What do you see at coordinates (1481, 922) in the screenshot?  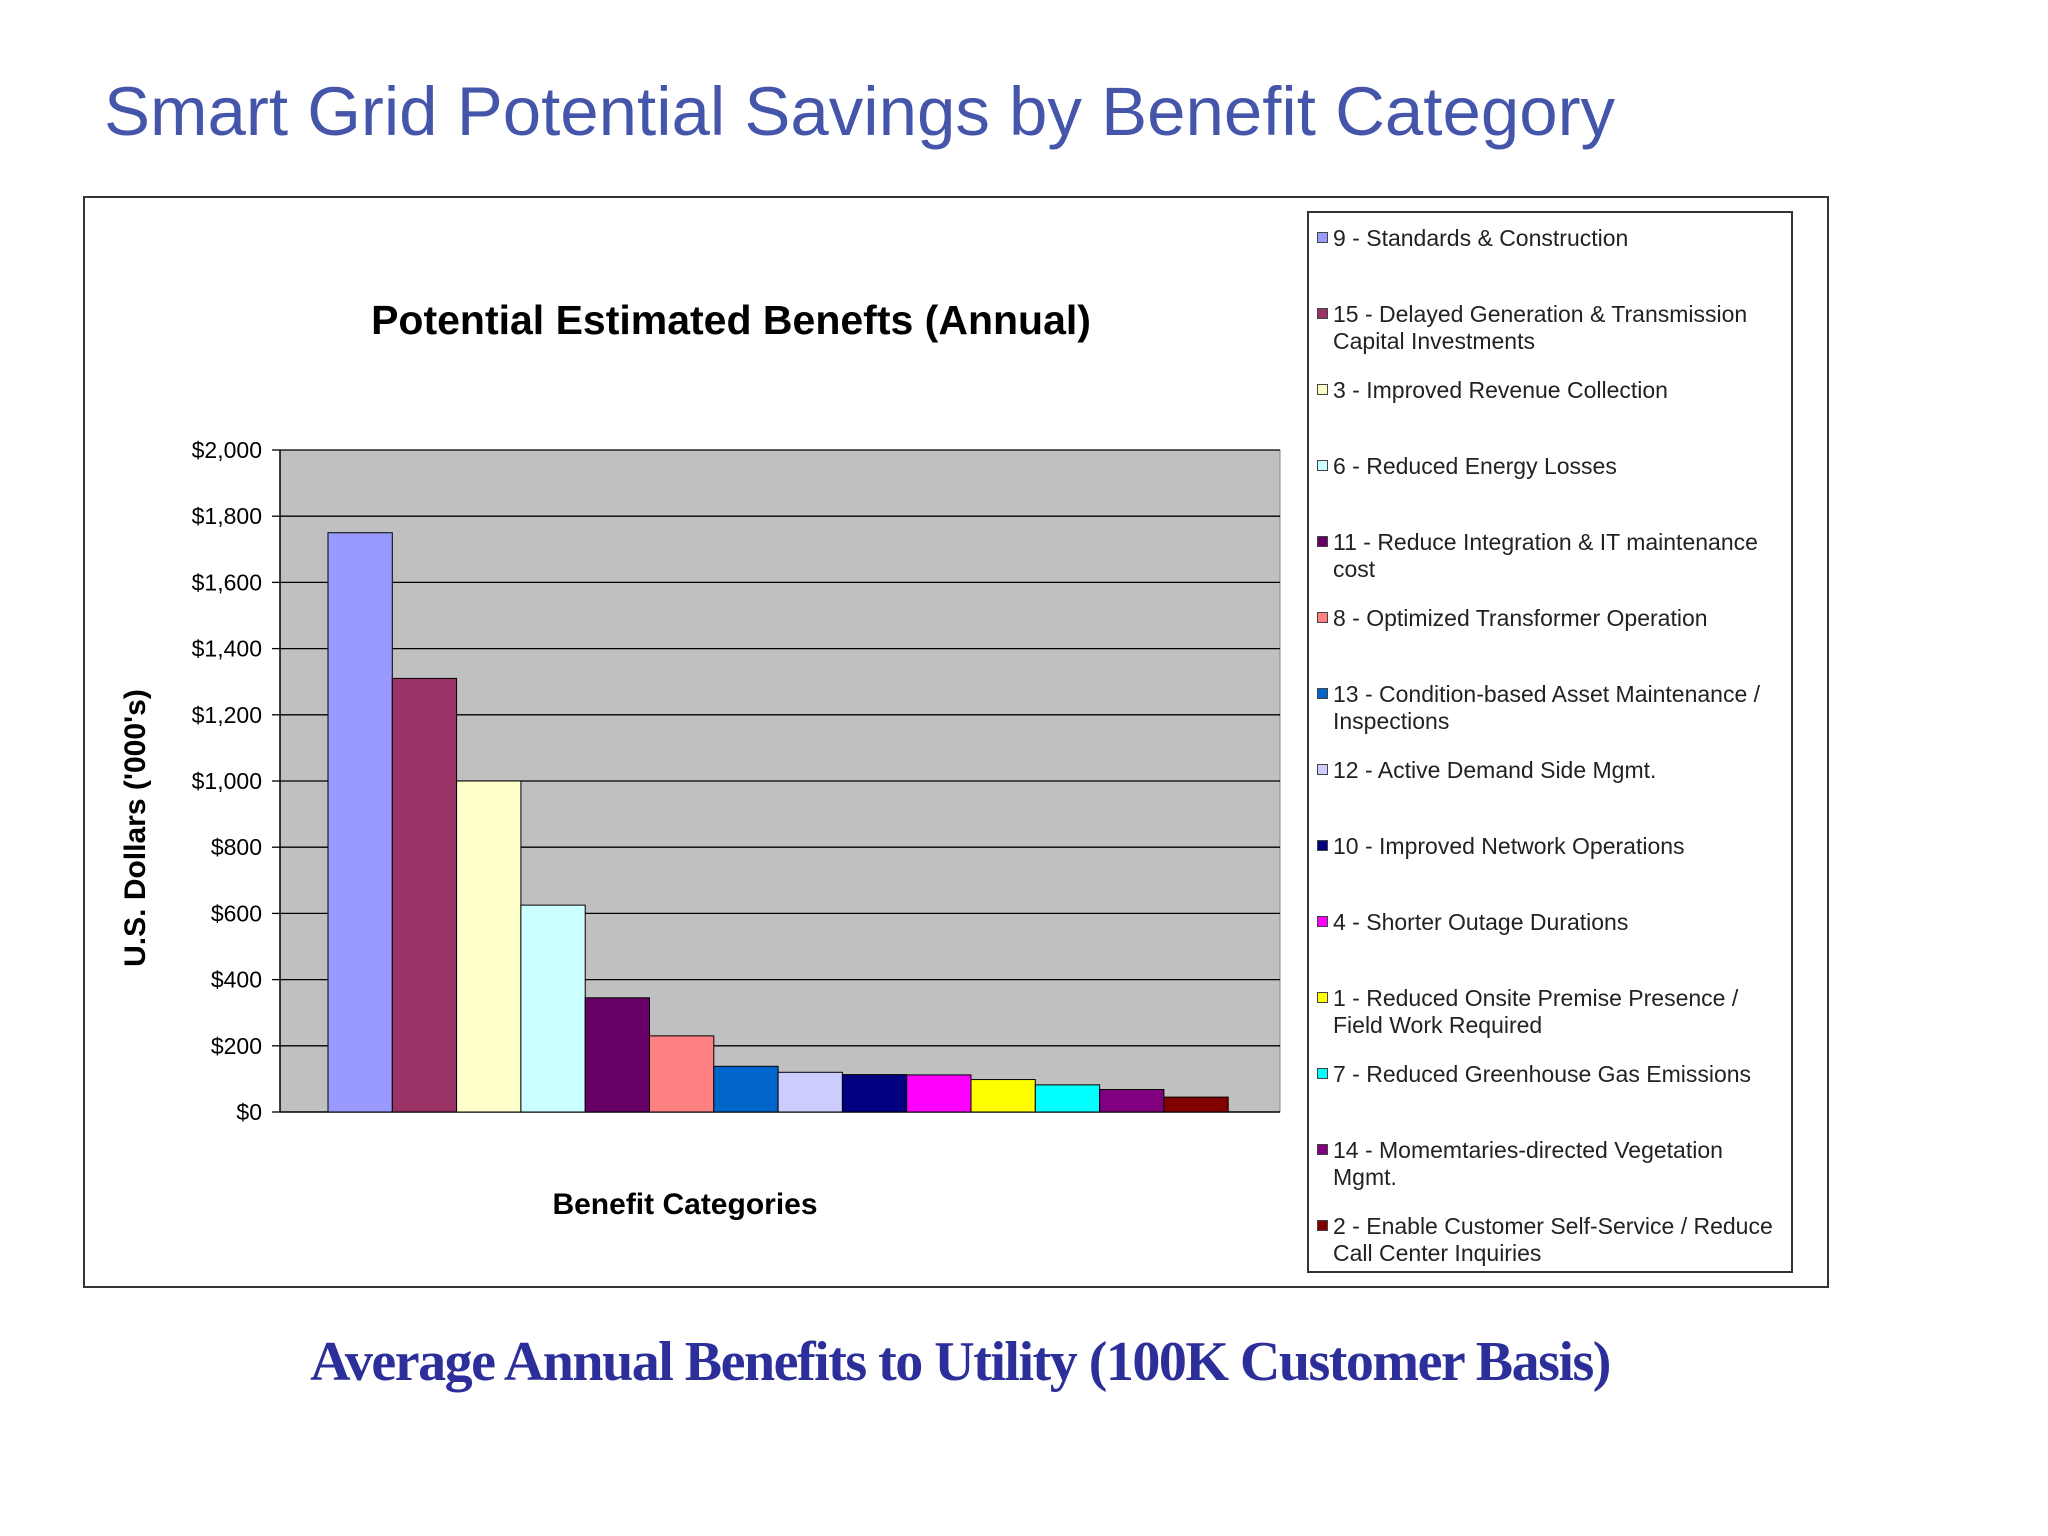 I see `legend-label: 4 - Shorter Outage Durations` at bounding box center [1481, 922].